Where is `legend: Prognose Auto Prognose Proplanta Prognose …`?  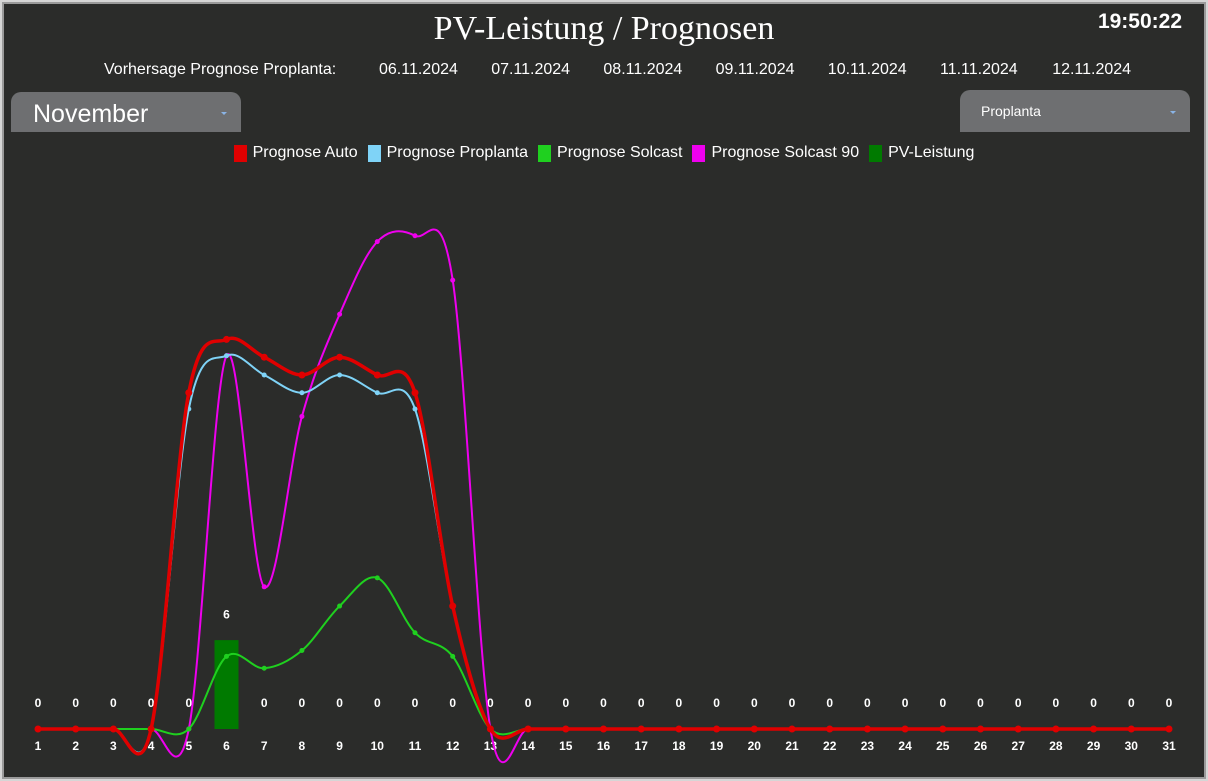 legend: Prognose Auto Prognose Proplanta Prognose … is located at coordinates (604, 153).